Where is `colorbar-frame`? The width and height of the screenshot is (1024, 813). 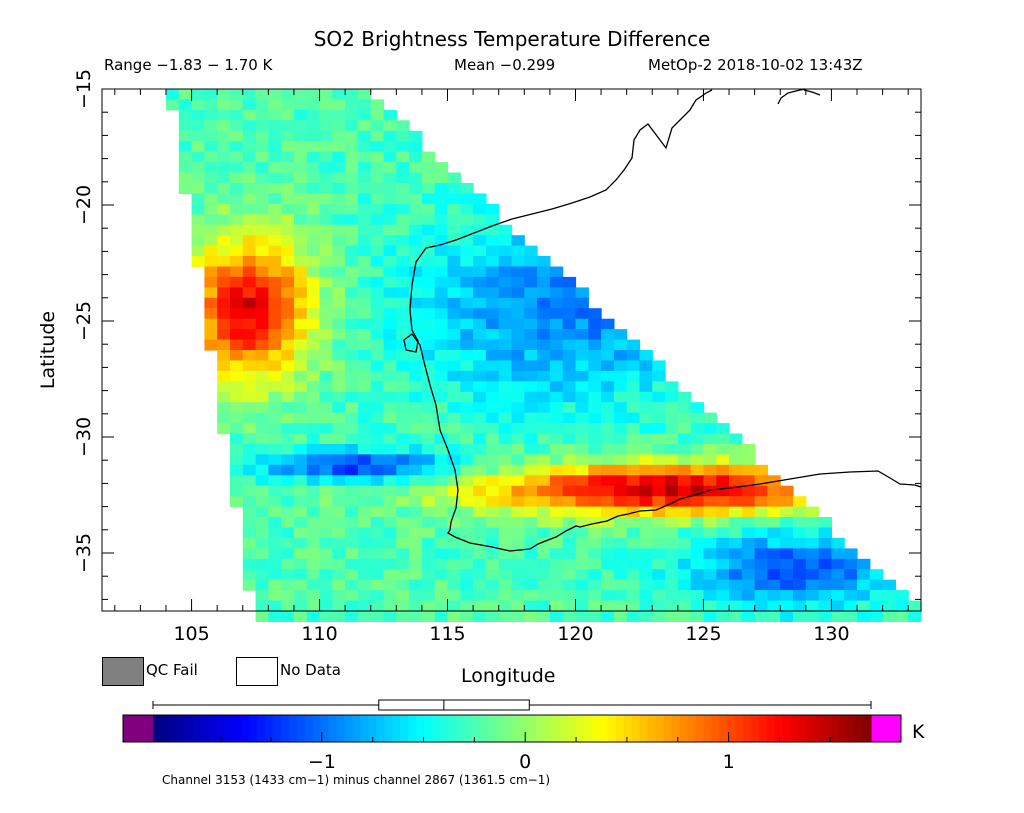
colorbar-frame is located at coordinates (512, 728).